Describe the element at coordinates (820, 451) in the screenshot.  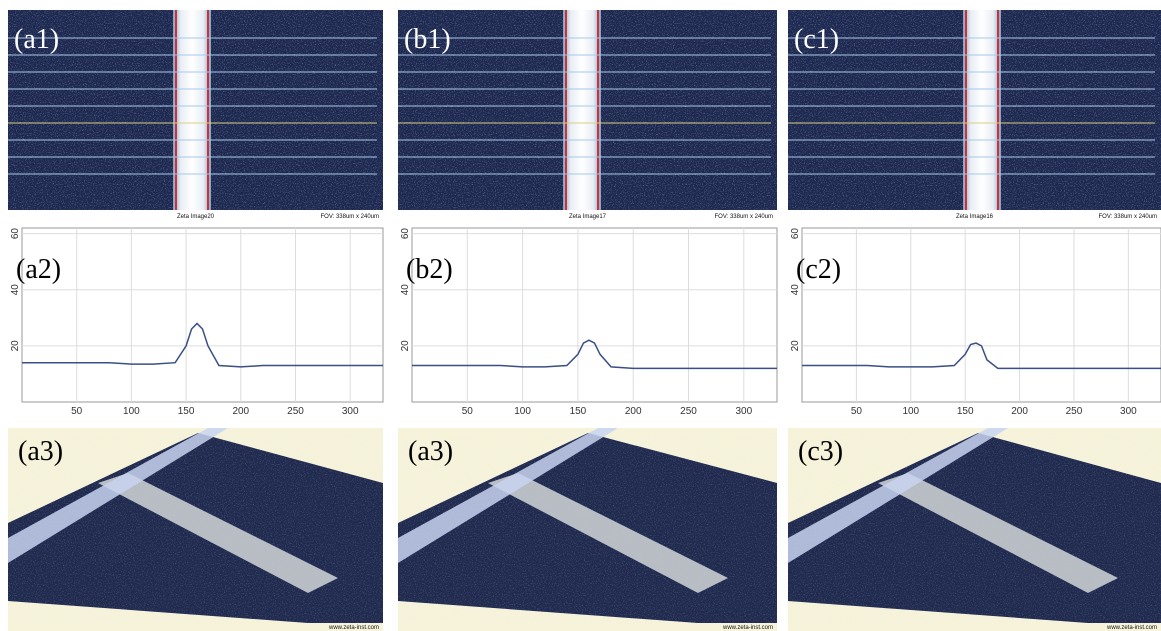
I see `panel-label: (c3)` at that location.